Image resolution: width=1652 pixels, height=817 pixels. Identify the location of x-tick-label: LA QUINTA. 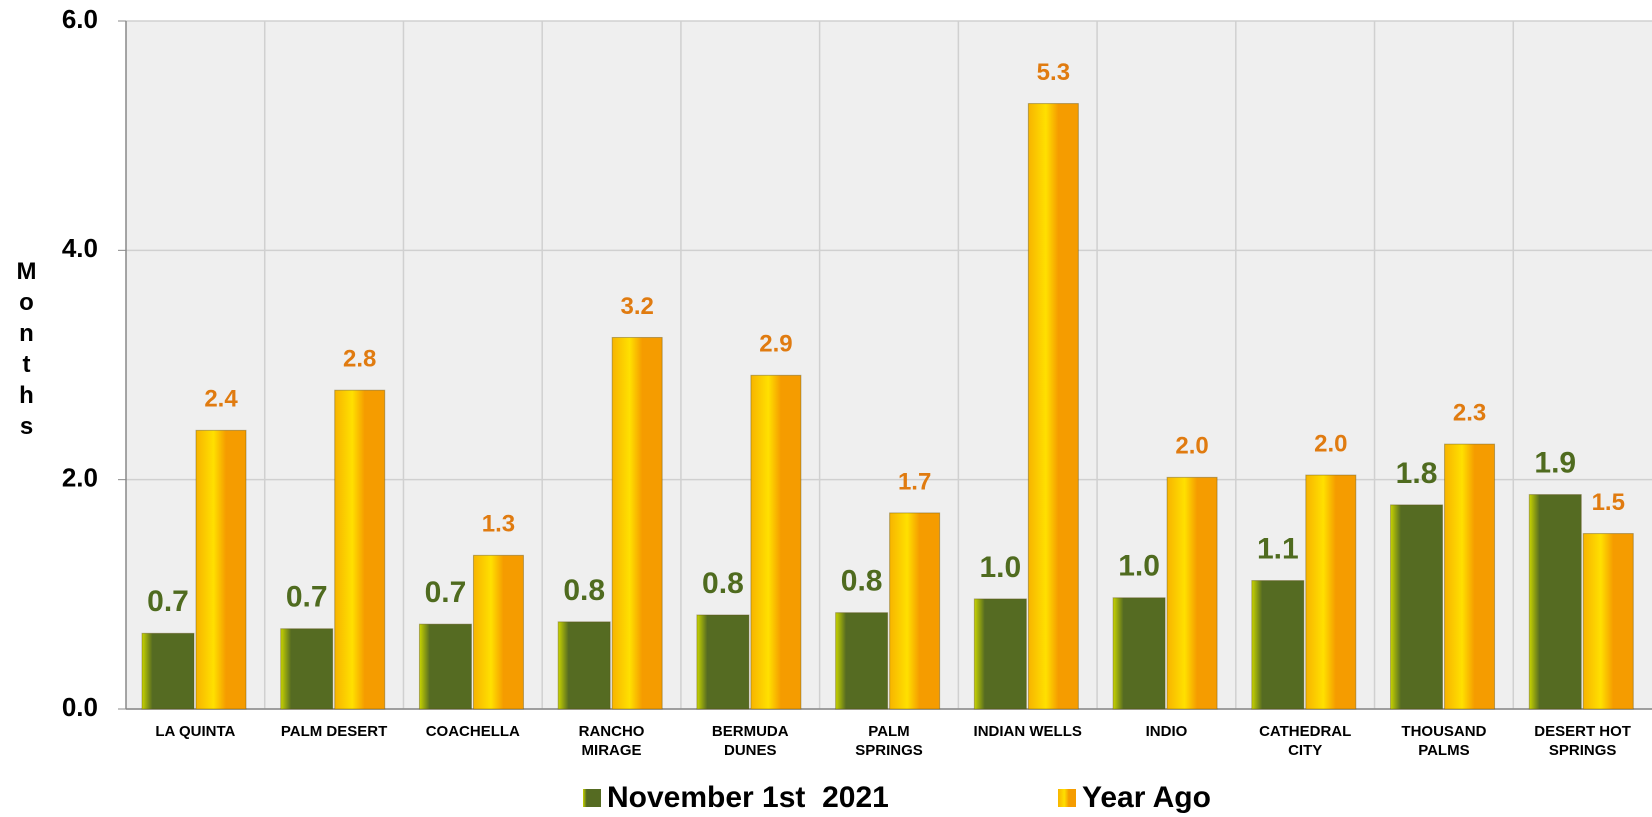
(195, 731).